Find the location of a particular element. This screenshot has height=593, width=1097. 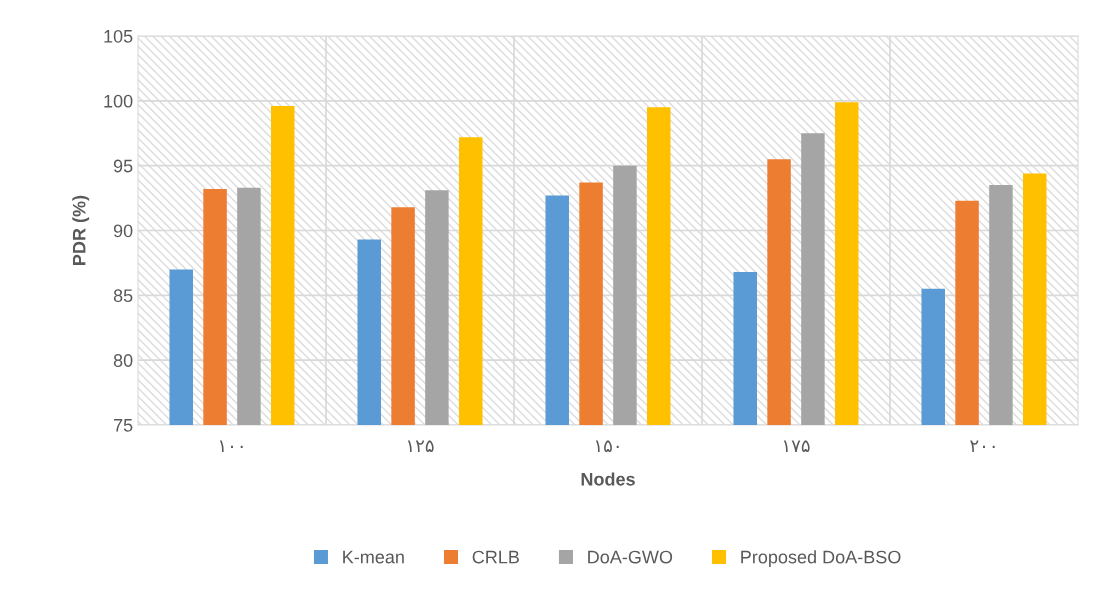

y-tick-label: 75 is located at coordinates (123, 425).